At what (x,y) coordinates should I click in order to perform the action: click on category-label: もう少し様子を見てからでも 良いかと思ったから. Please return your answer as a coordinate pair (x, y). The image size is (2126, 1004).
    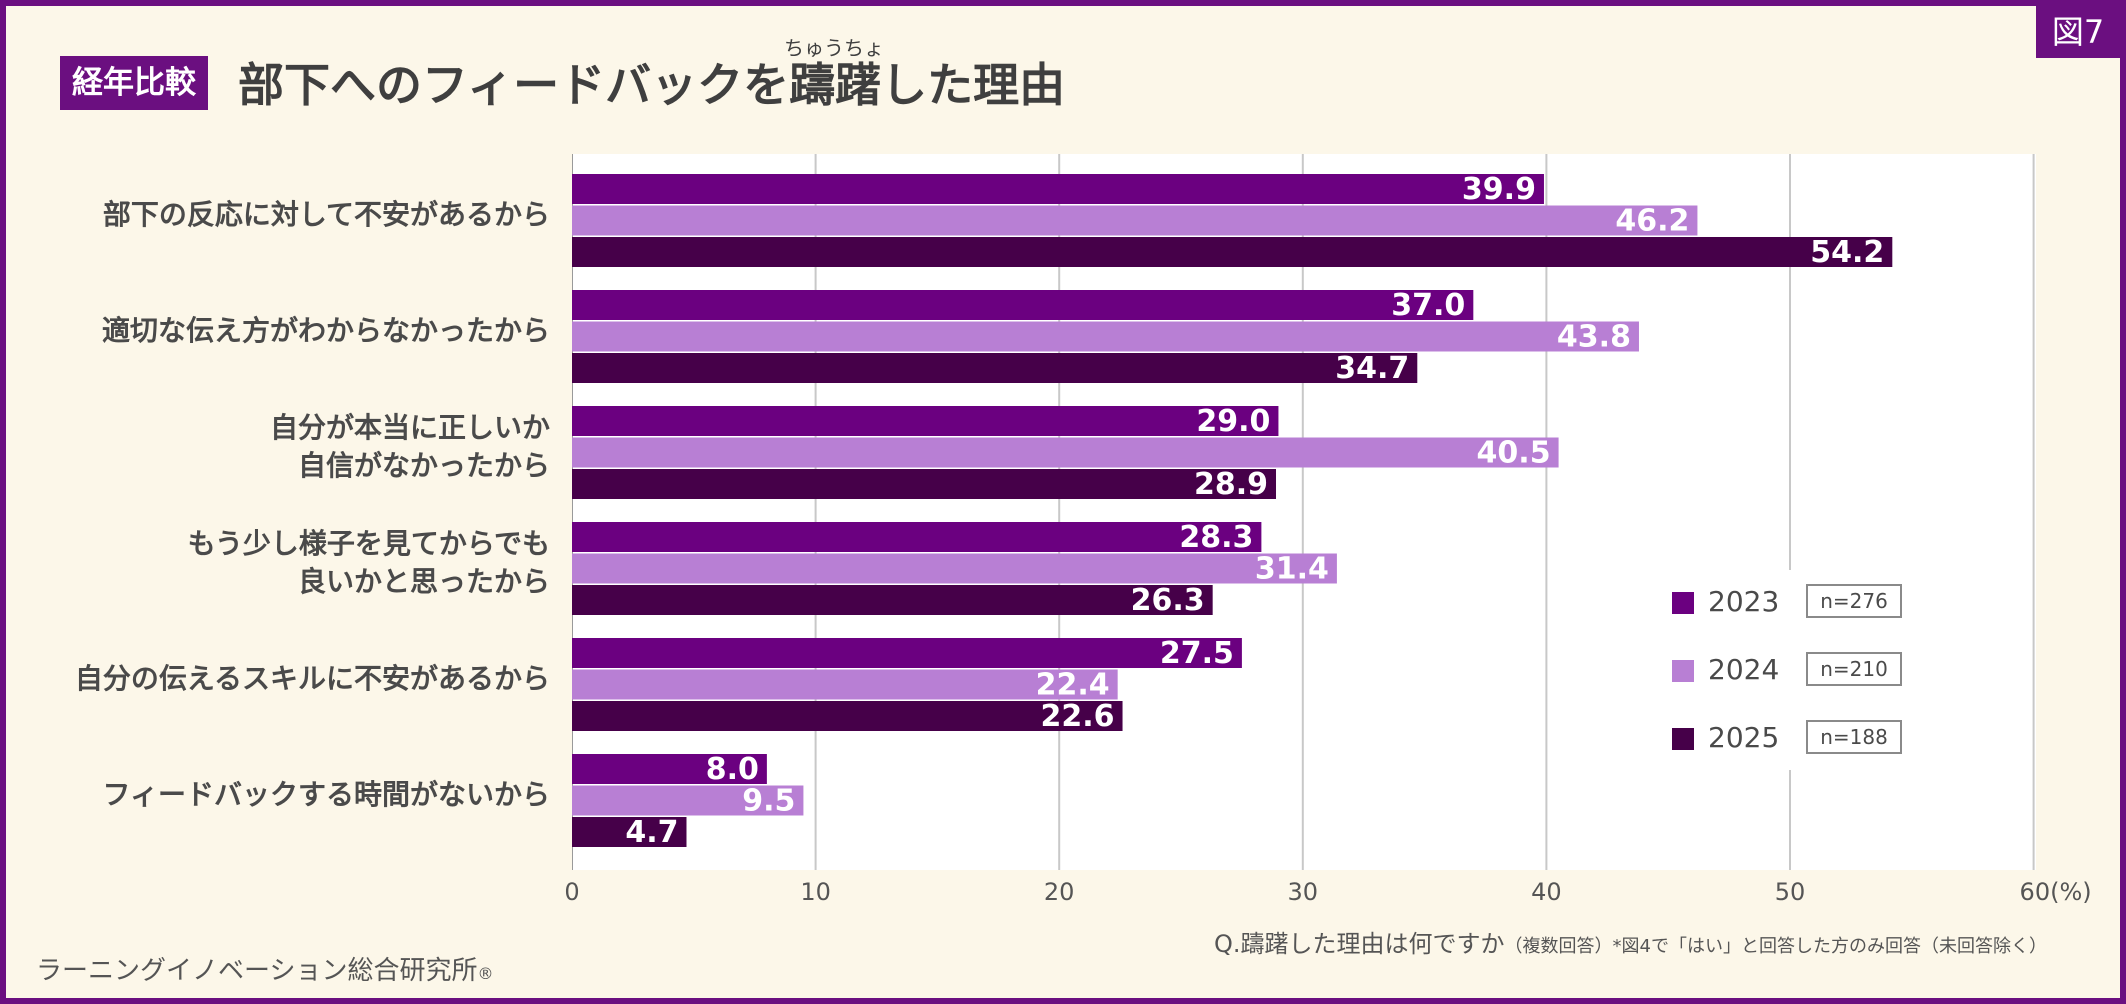
    Looking at the image, I should click on (368, 562).